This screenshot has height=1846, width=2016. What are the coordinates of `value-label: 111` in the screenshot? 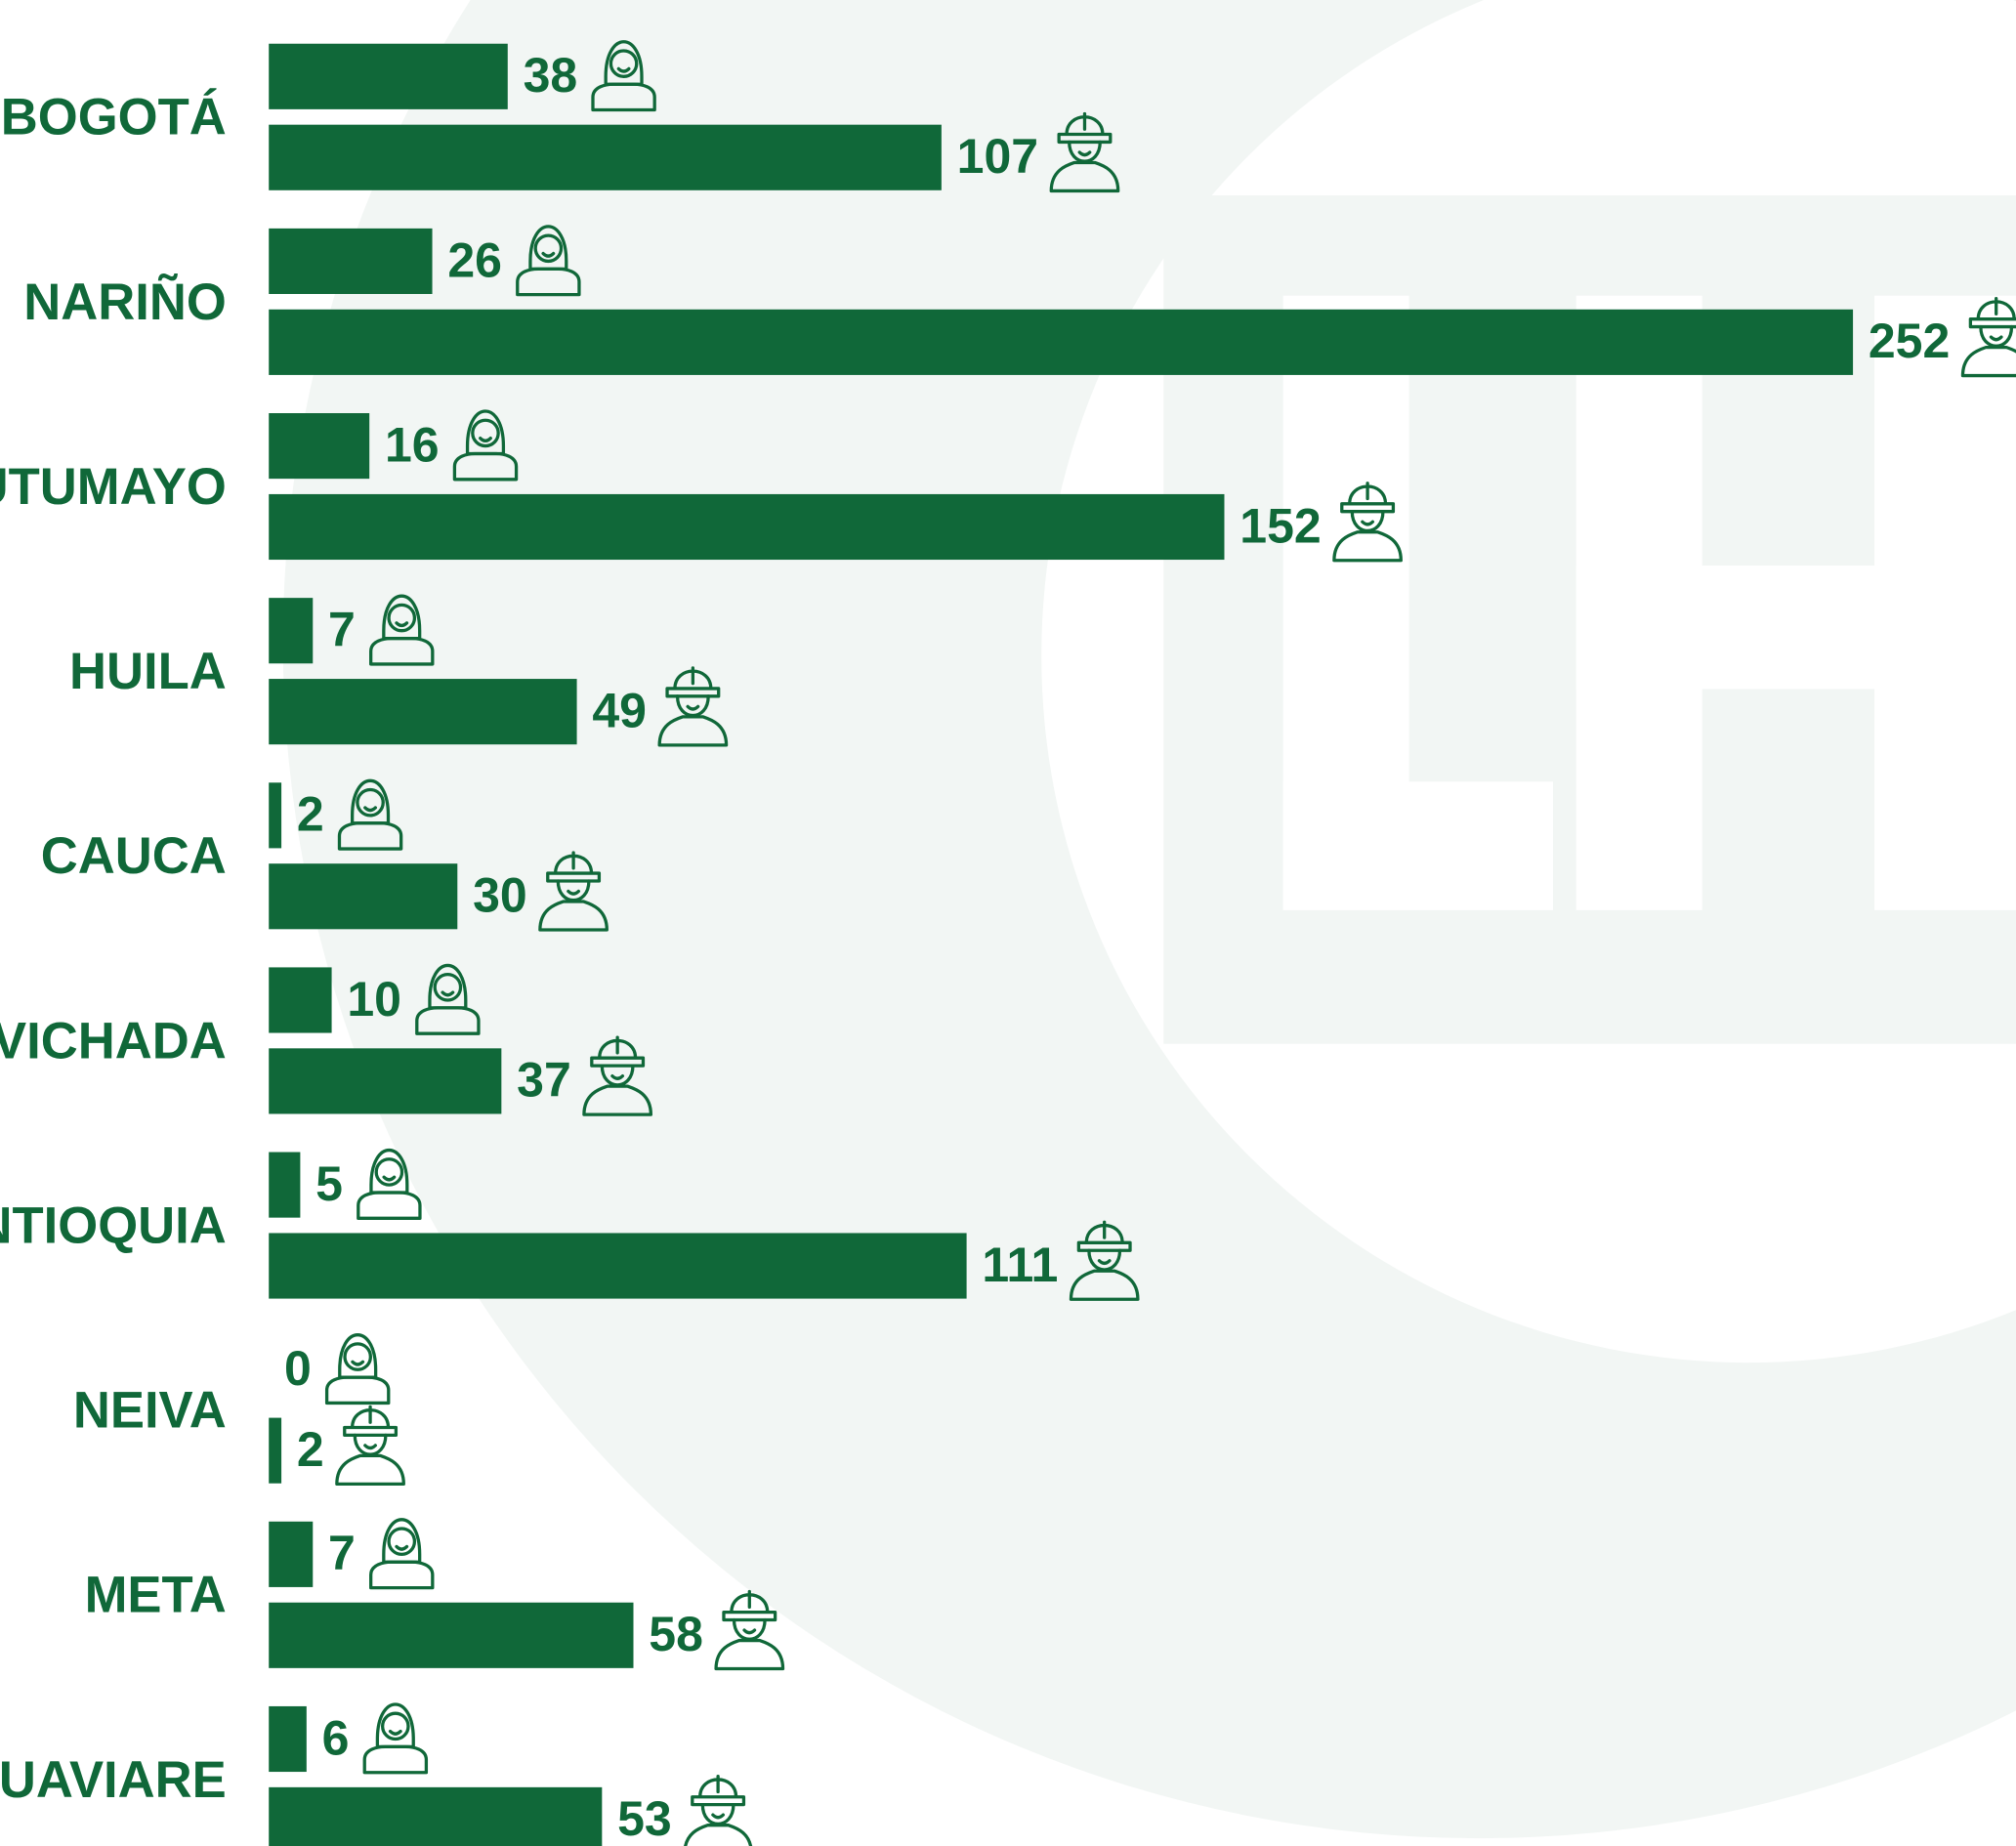 It's located at (1020, 1265).